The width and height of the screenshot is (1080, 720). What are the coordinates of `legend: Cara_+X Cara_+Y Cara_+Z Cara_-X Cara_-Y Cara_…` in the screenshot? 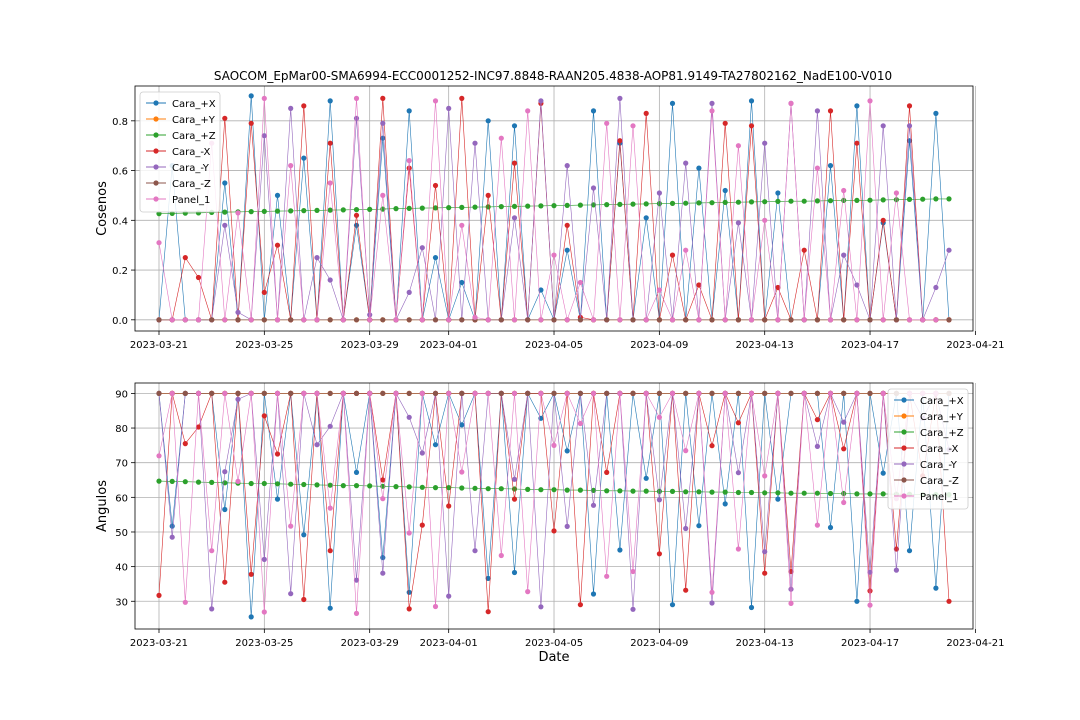 It's located at (180, 152).